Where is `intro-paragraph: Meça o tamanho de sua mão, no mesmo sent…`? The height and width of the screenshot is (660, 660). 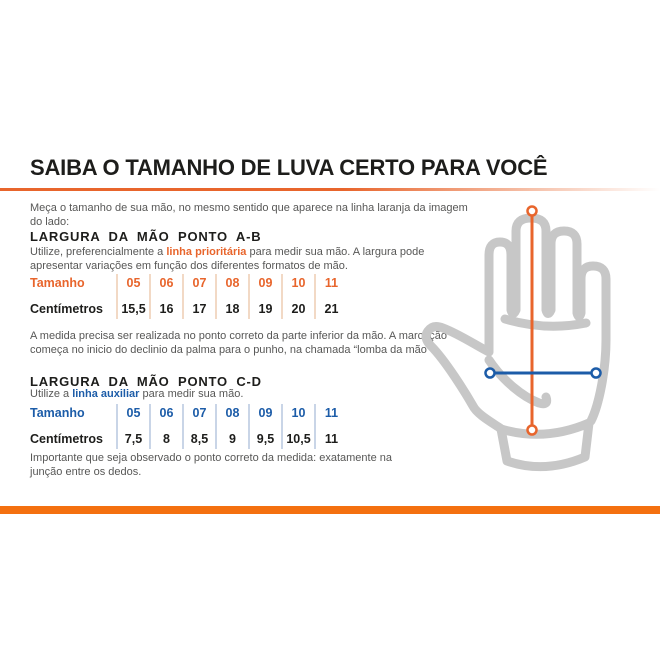 intro-paragraph: Meça o tamanho de sua mão, no mesmo sent… is located at coordinates (249, 215).